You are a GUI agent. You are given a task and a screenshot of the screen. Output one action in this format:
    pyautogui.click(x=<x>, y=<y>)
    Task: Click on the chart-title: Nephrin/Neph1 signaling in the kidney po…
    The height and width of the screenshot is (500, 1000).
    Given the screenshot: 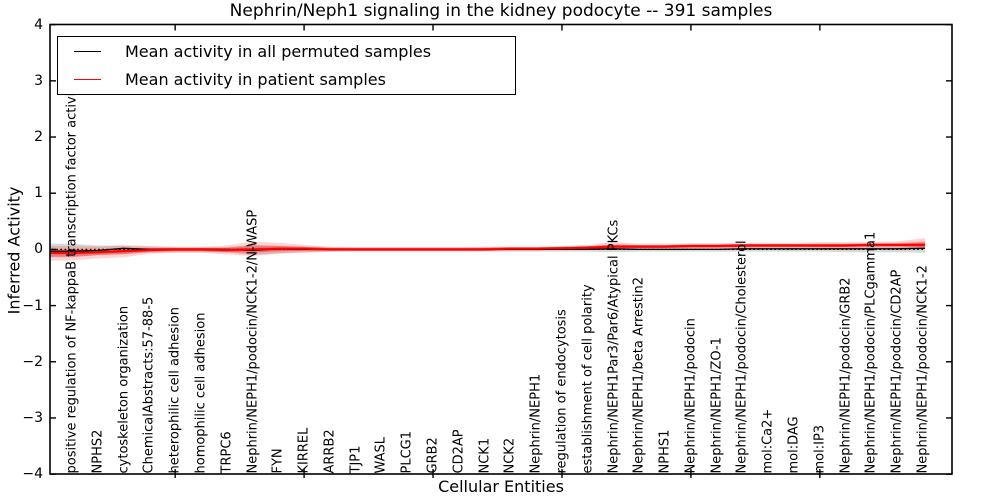 What is the action you would take?
    pyautogui.click(x=501, y=11)
    